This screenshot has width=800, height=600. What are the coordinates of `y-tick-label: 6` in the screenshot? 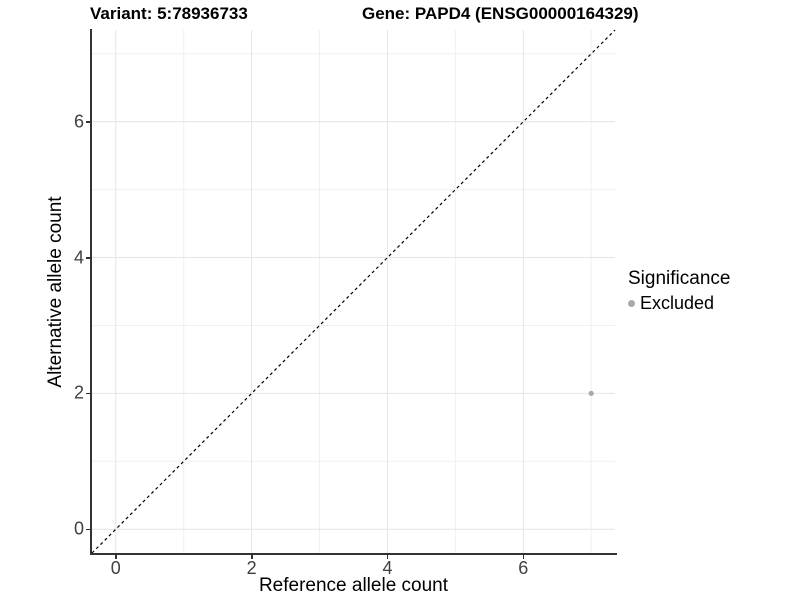 It's located at (78, 121).